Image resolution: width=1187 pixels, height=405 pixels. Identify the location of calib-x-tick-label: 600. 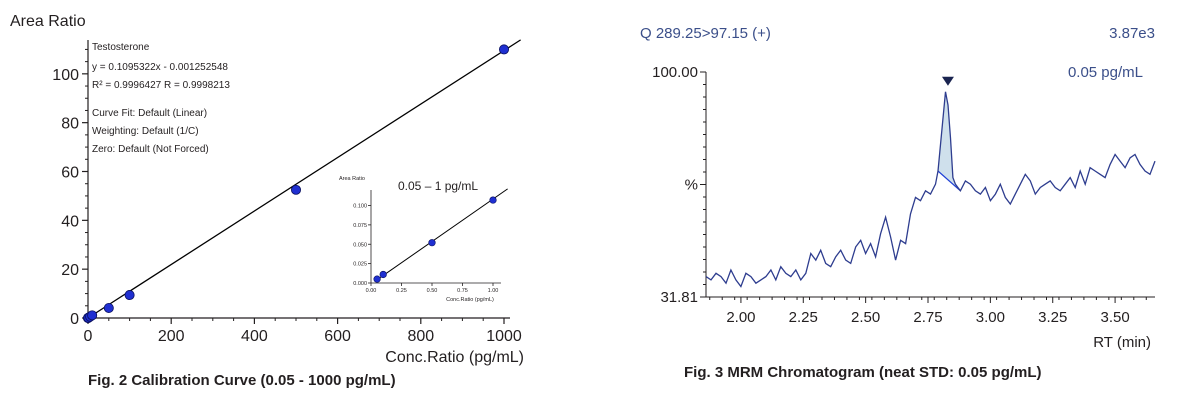
(337, 336).